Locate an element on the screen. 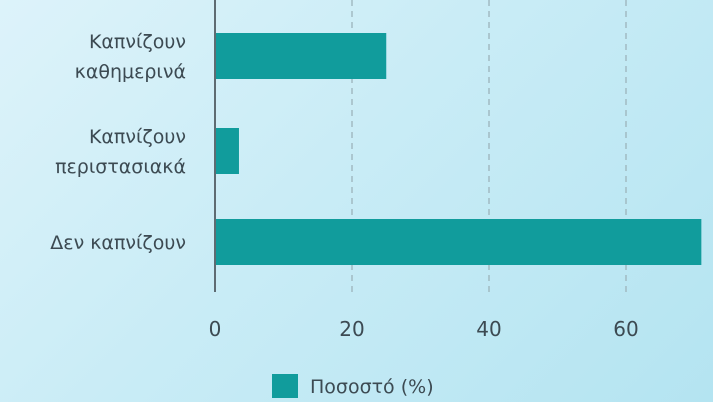 The image size is (713, 402). x-tick-labels: 0 20 40 60 is located at coordinates (424, 329).